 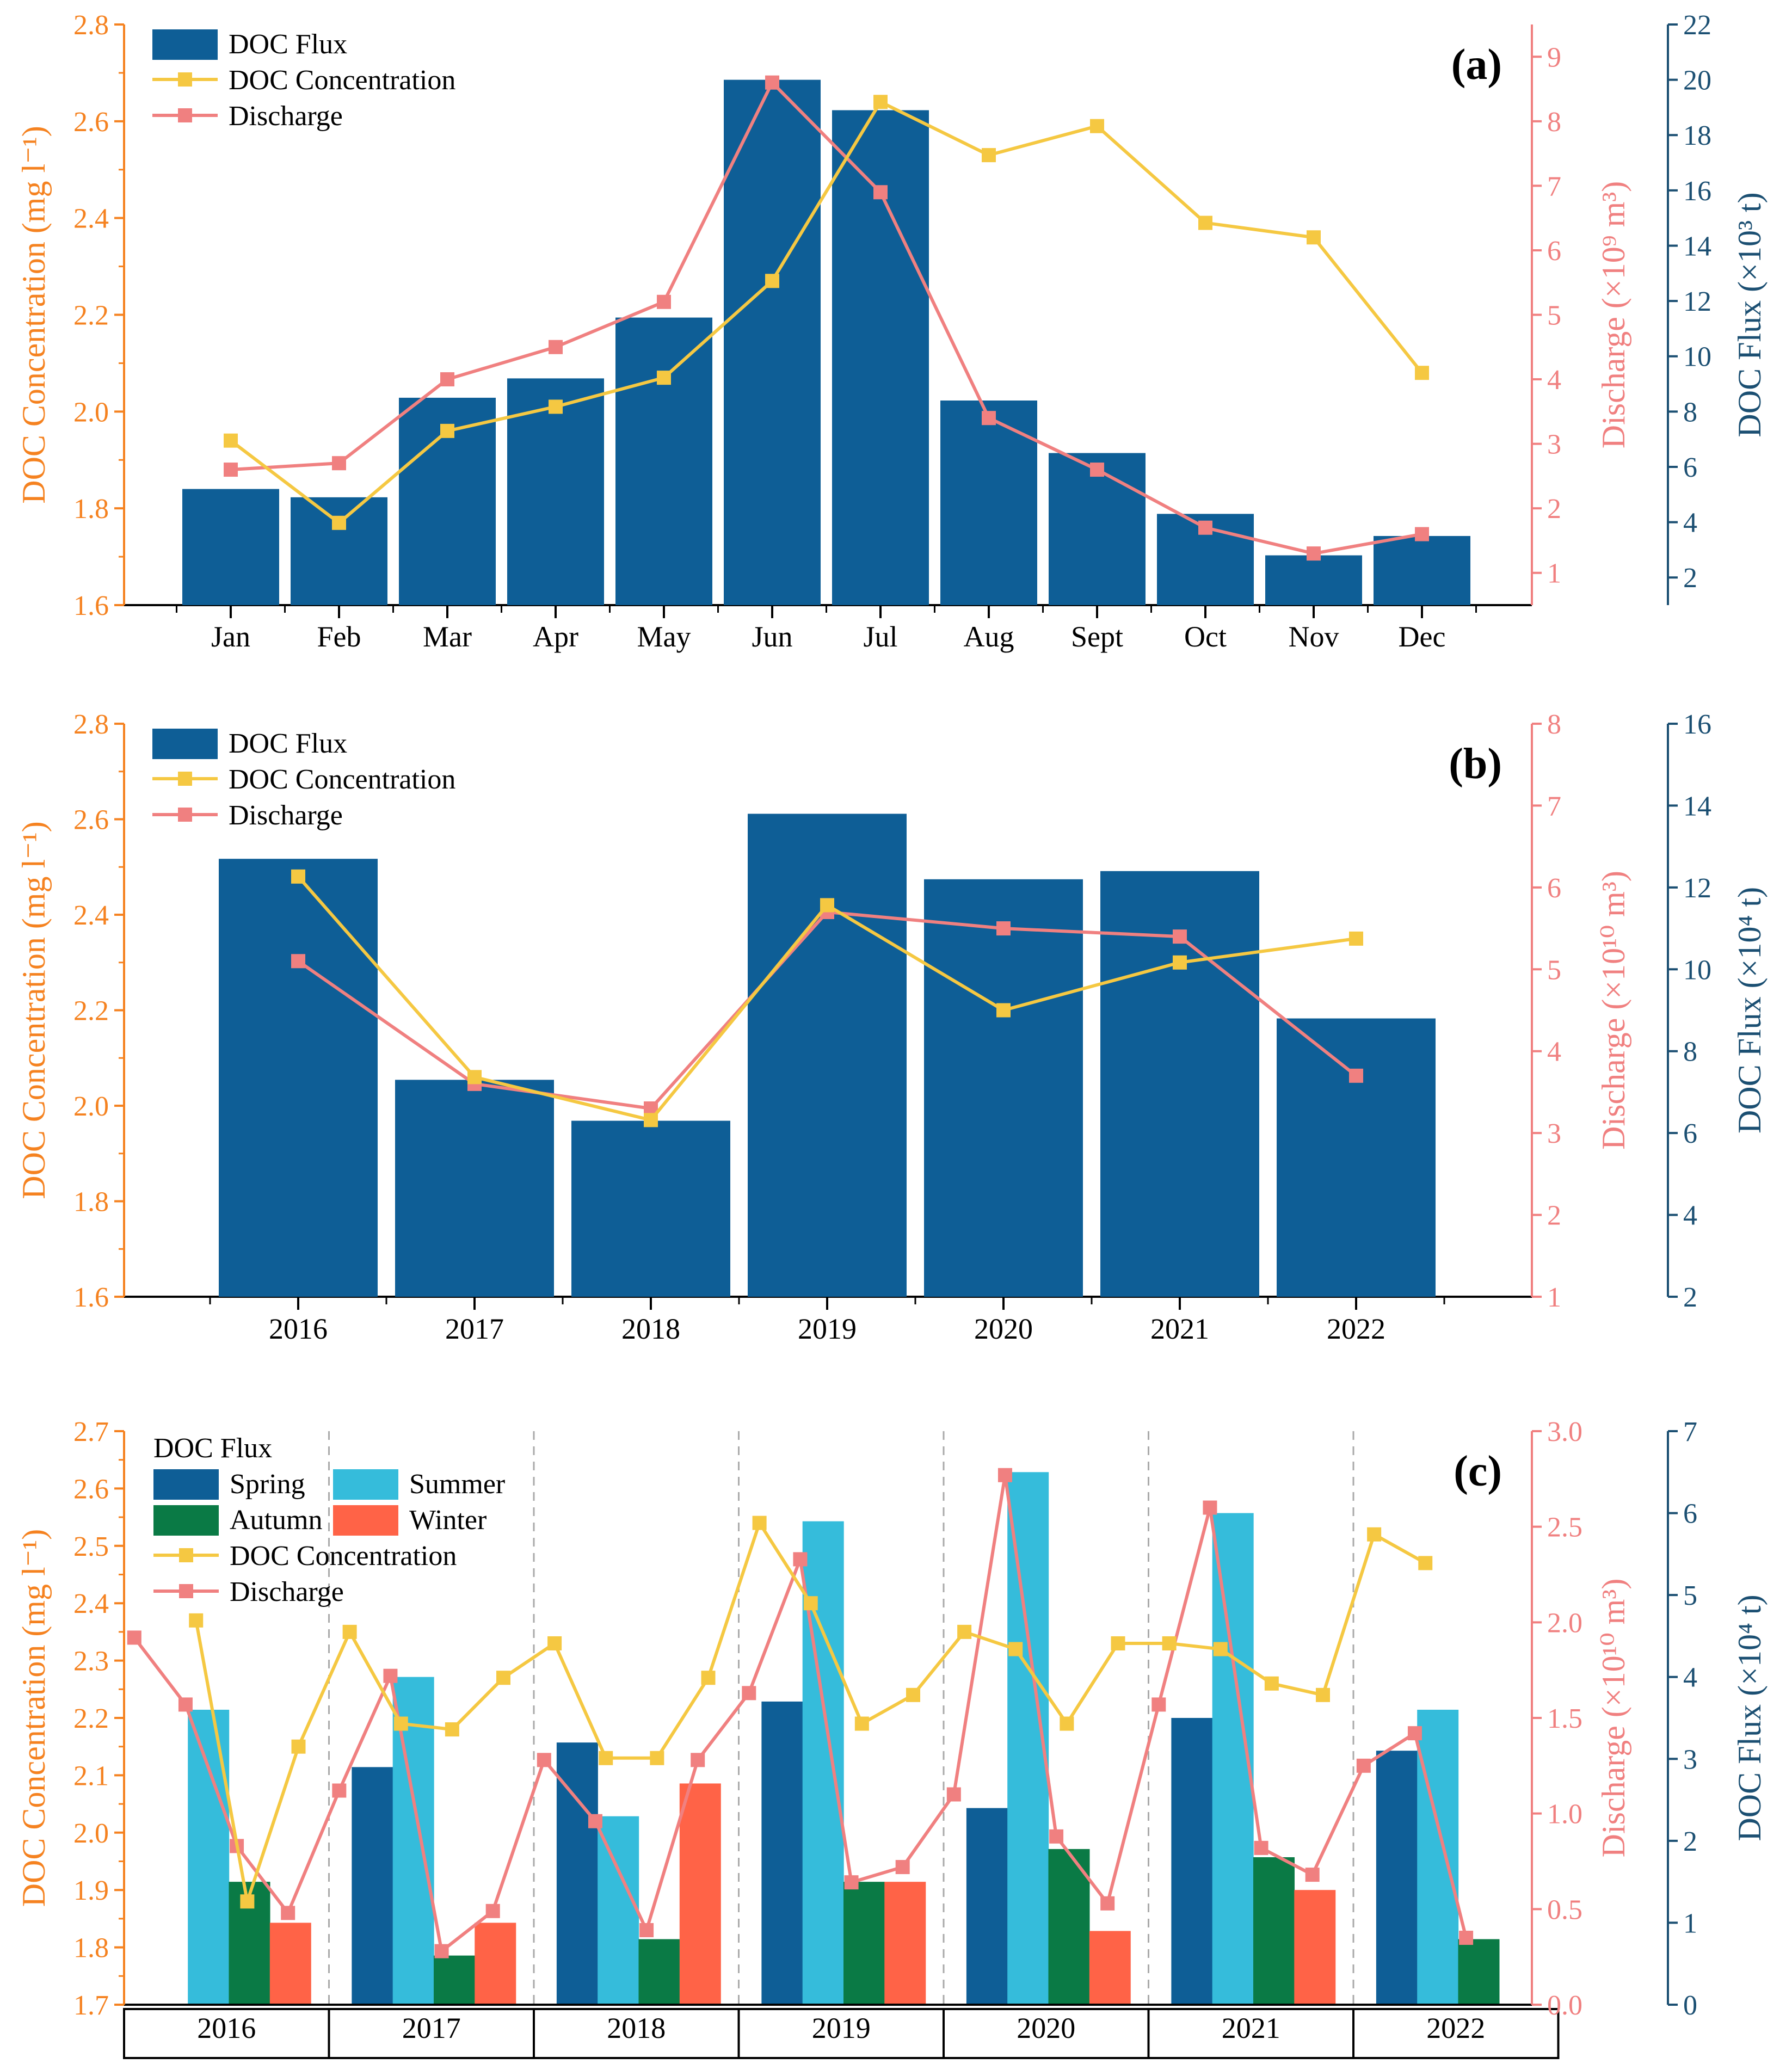 What do you see at coordinates (1046, 2028) in the screenshot?
I see `c-x-tick-label: 2020` at bounding box center [1046, 2028].